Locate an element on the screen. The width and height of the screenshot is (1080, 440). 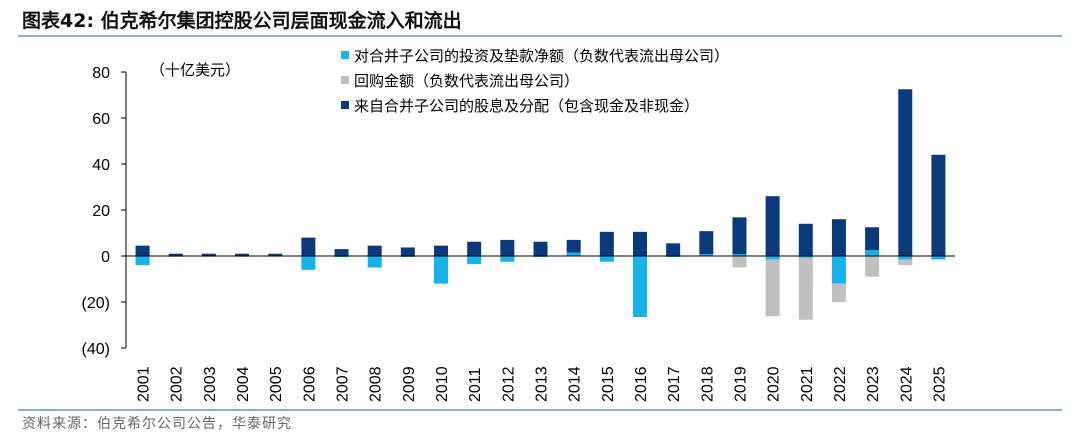
x-tick-label: 2025 is located at coordinates (939, 384).